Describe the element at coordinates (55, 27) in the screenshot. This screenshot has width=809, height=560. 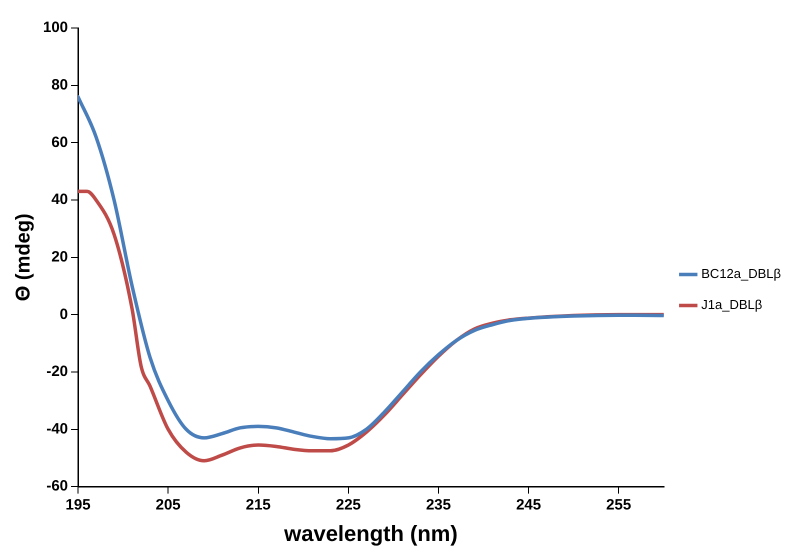
I see `y-tick-label: 100` at that location.